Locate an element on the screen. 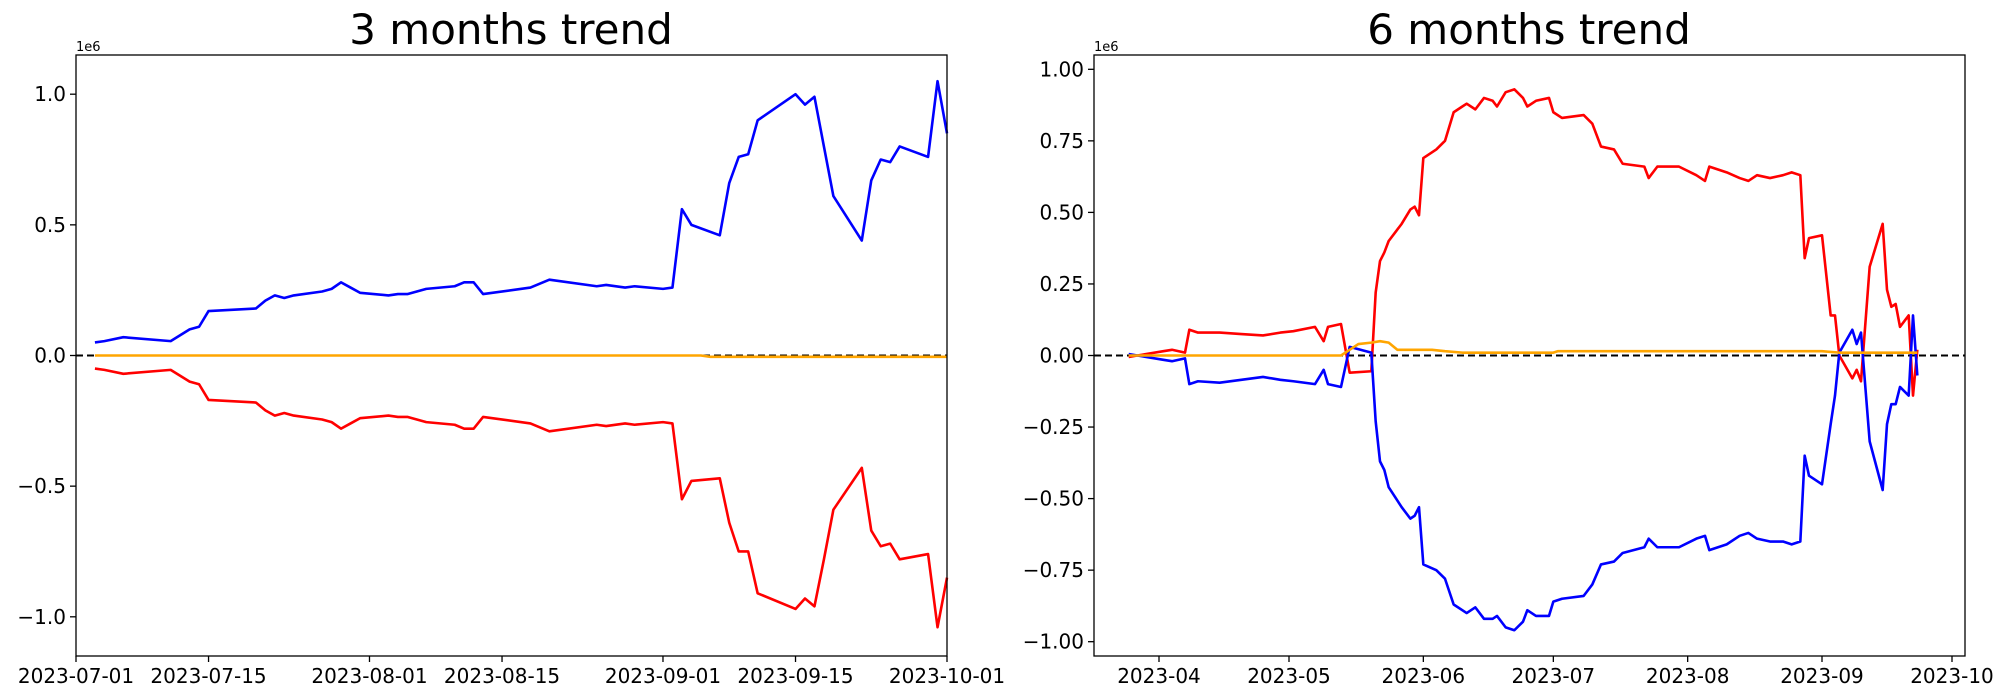 The height and width of the screenshot is (700, 2000). y-tick-label: 0.0 is located at coordinates (50, 356).